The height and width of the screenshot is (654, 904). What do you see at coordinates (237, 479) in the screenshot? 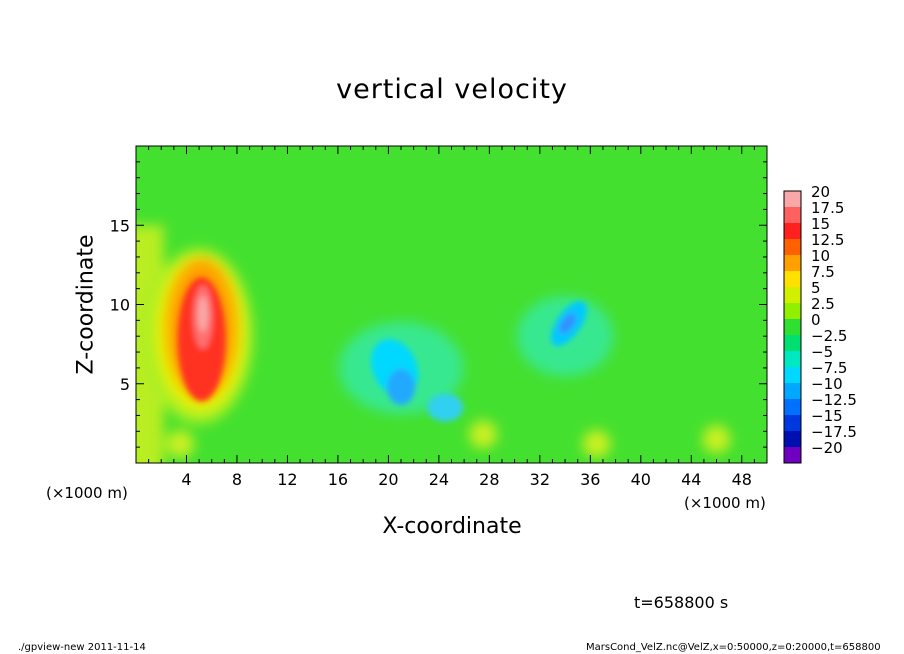
I see `x-tick-label: 8` at bounding box center [237, 479].